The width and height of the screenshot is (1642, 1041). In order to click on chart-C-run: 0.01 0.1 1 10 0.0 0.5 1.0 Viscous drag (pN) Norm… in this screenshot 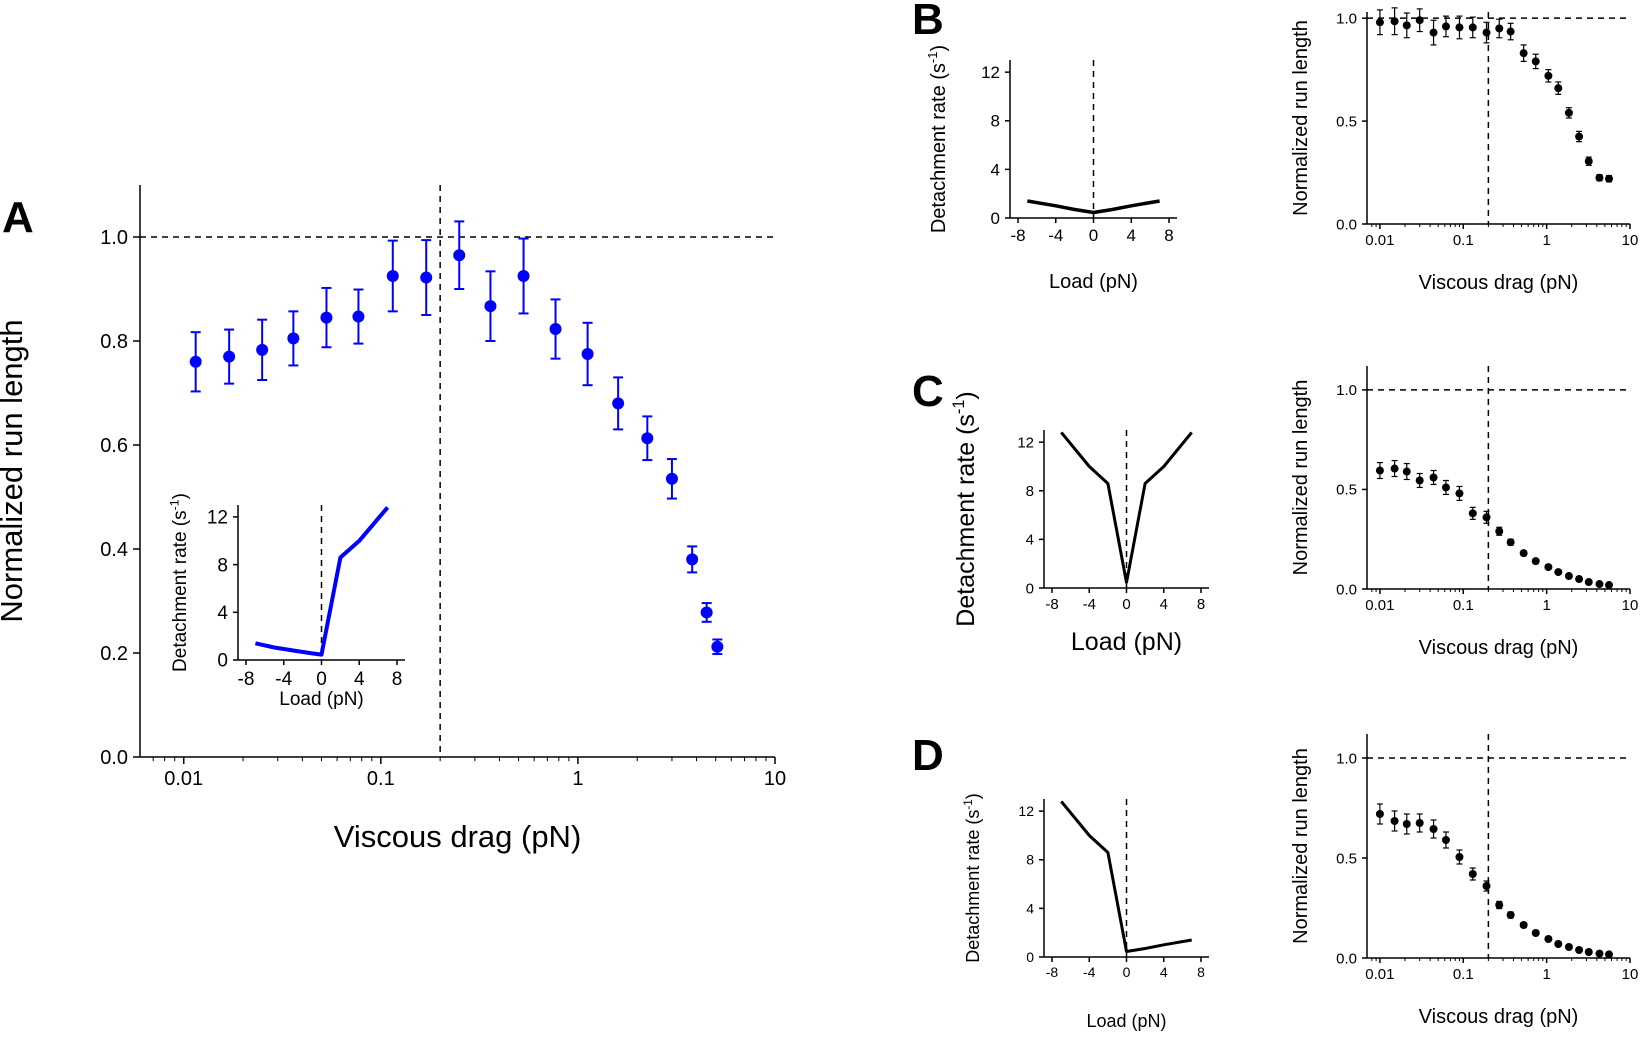, I will do `click(1464, 512)`.